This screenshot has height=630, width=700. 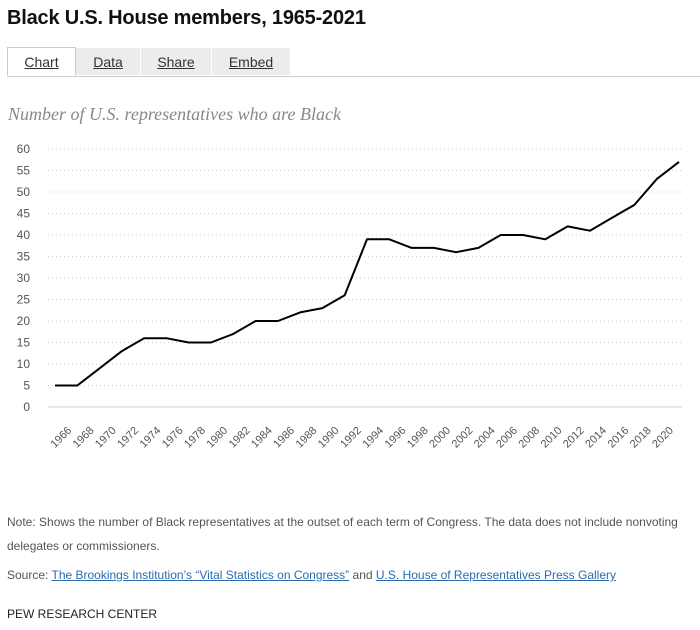 What do you see at coordinates (24, 343) in the screenshot?
I see `y-tick-label: 15` at bounding box center [24, 343].